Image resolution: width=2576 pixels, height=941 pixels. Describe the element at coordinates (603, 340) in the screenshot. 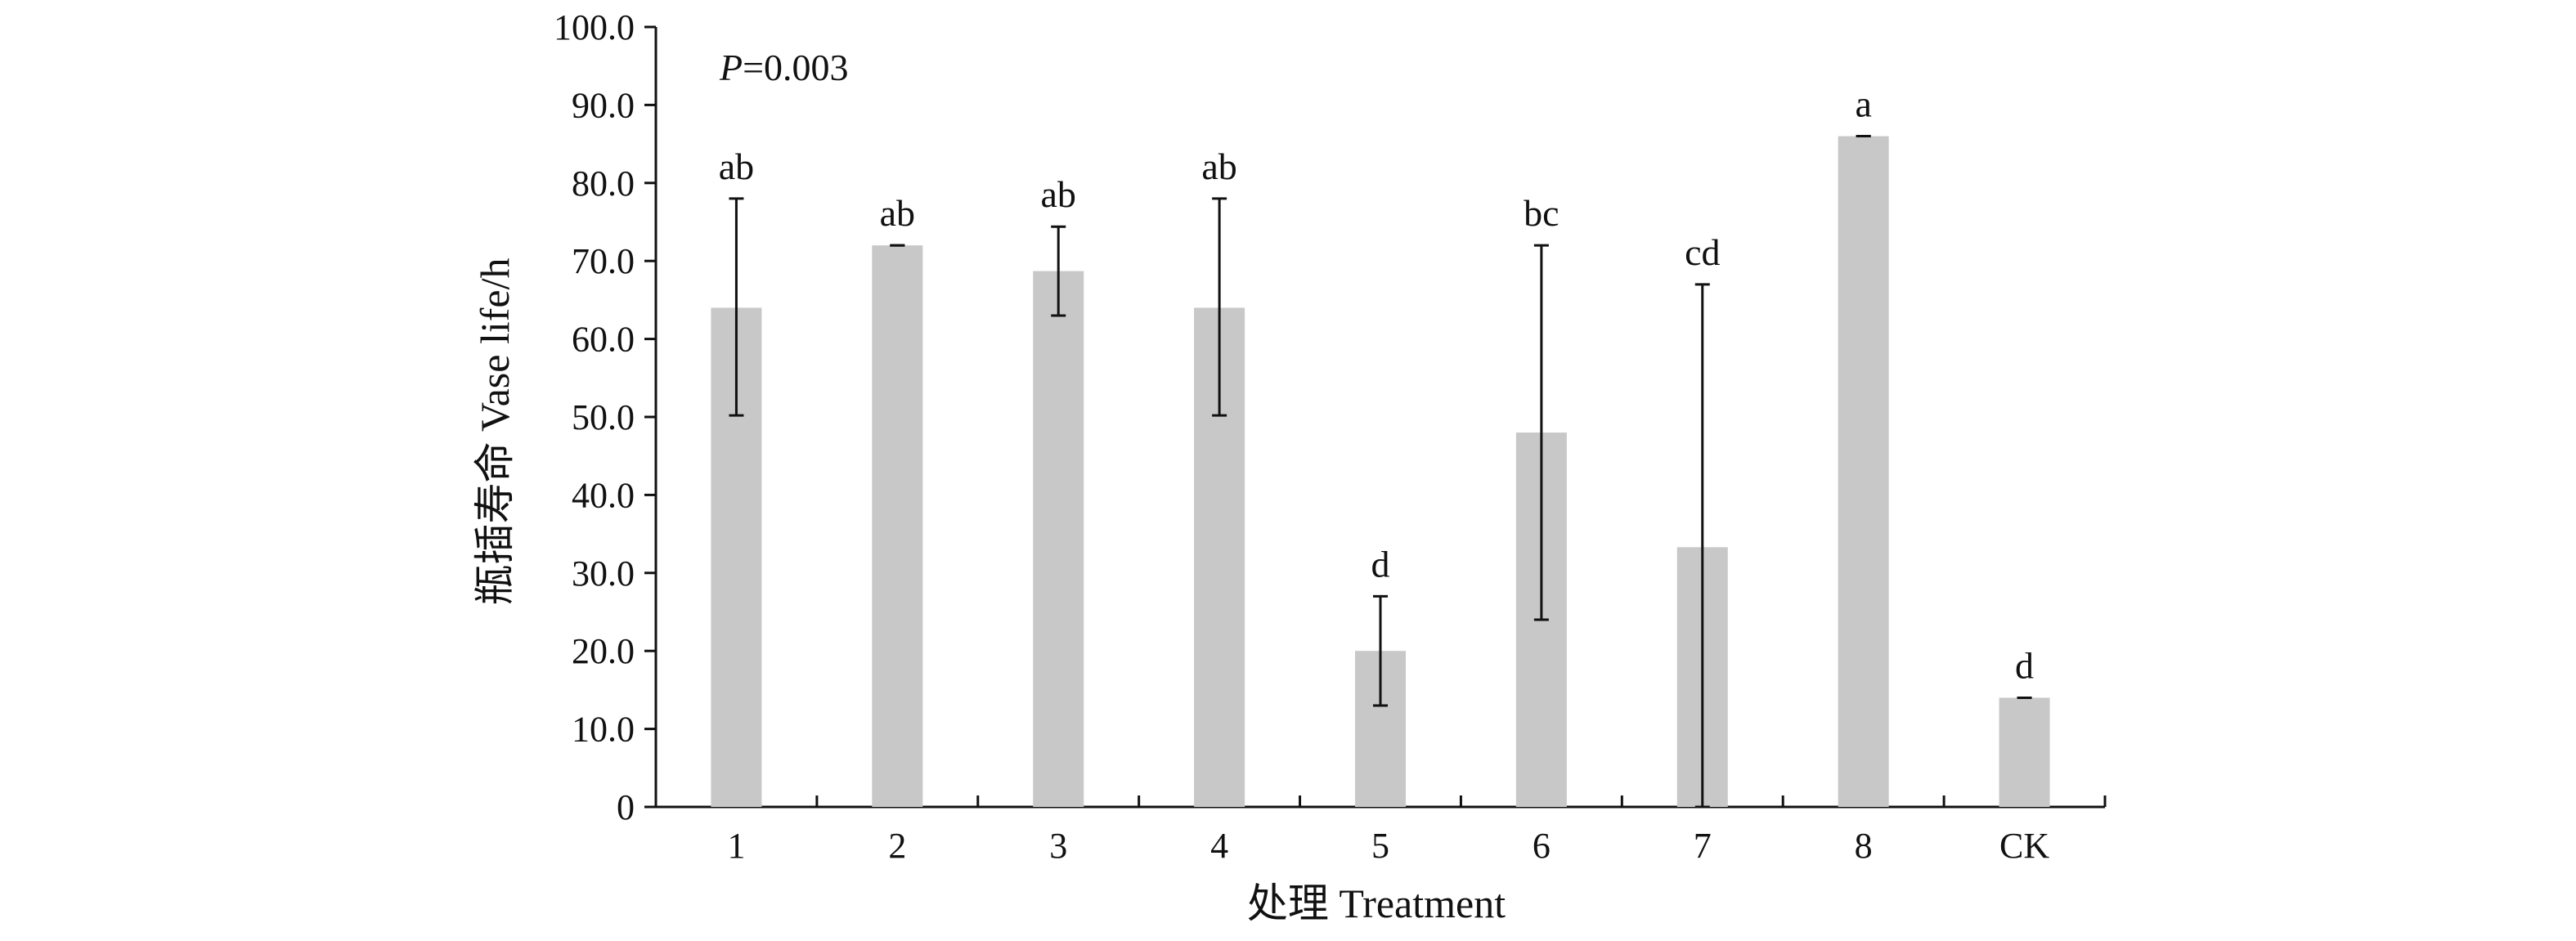

I see `y-tick-label: 60.0` at that location.